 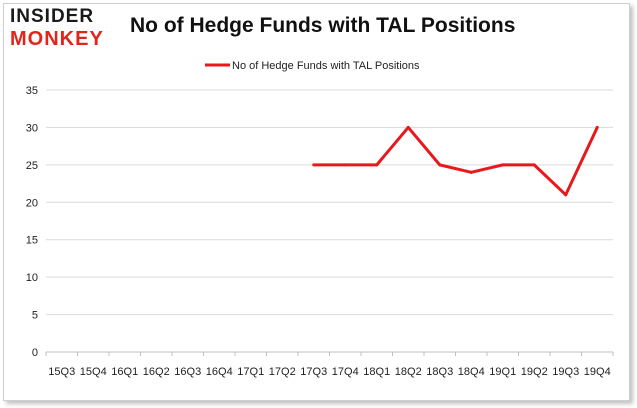 What do you see at coordinates (32, 166) in the screenshot?
I see `y-tick-label: 25` at bounding box center [32, 166].